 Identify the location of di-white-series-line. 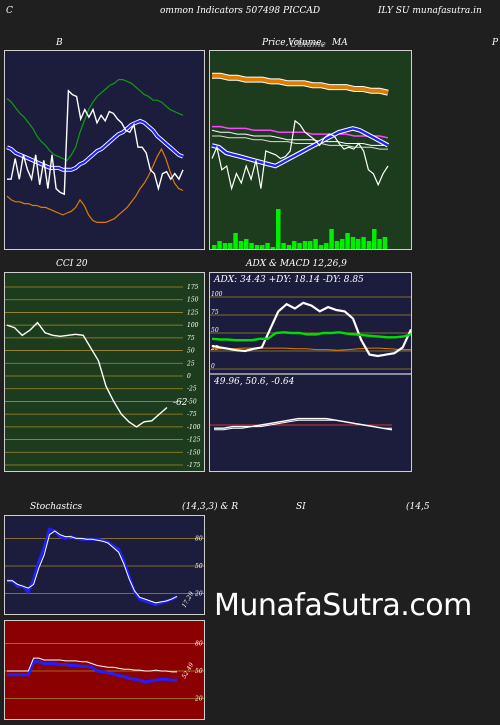
(311, 329).